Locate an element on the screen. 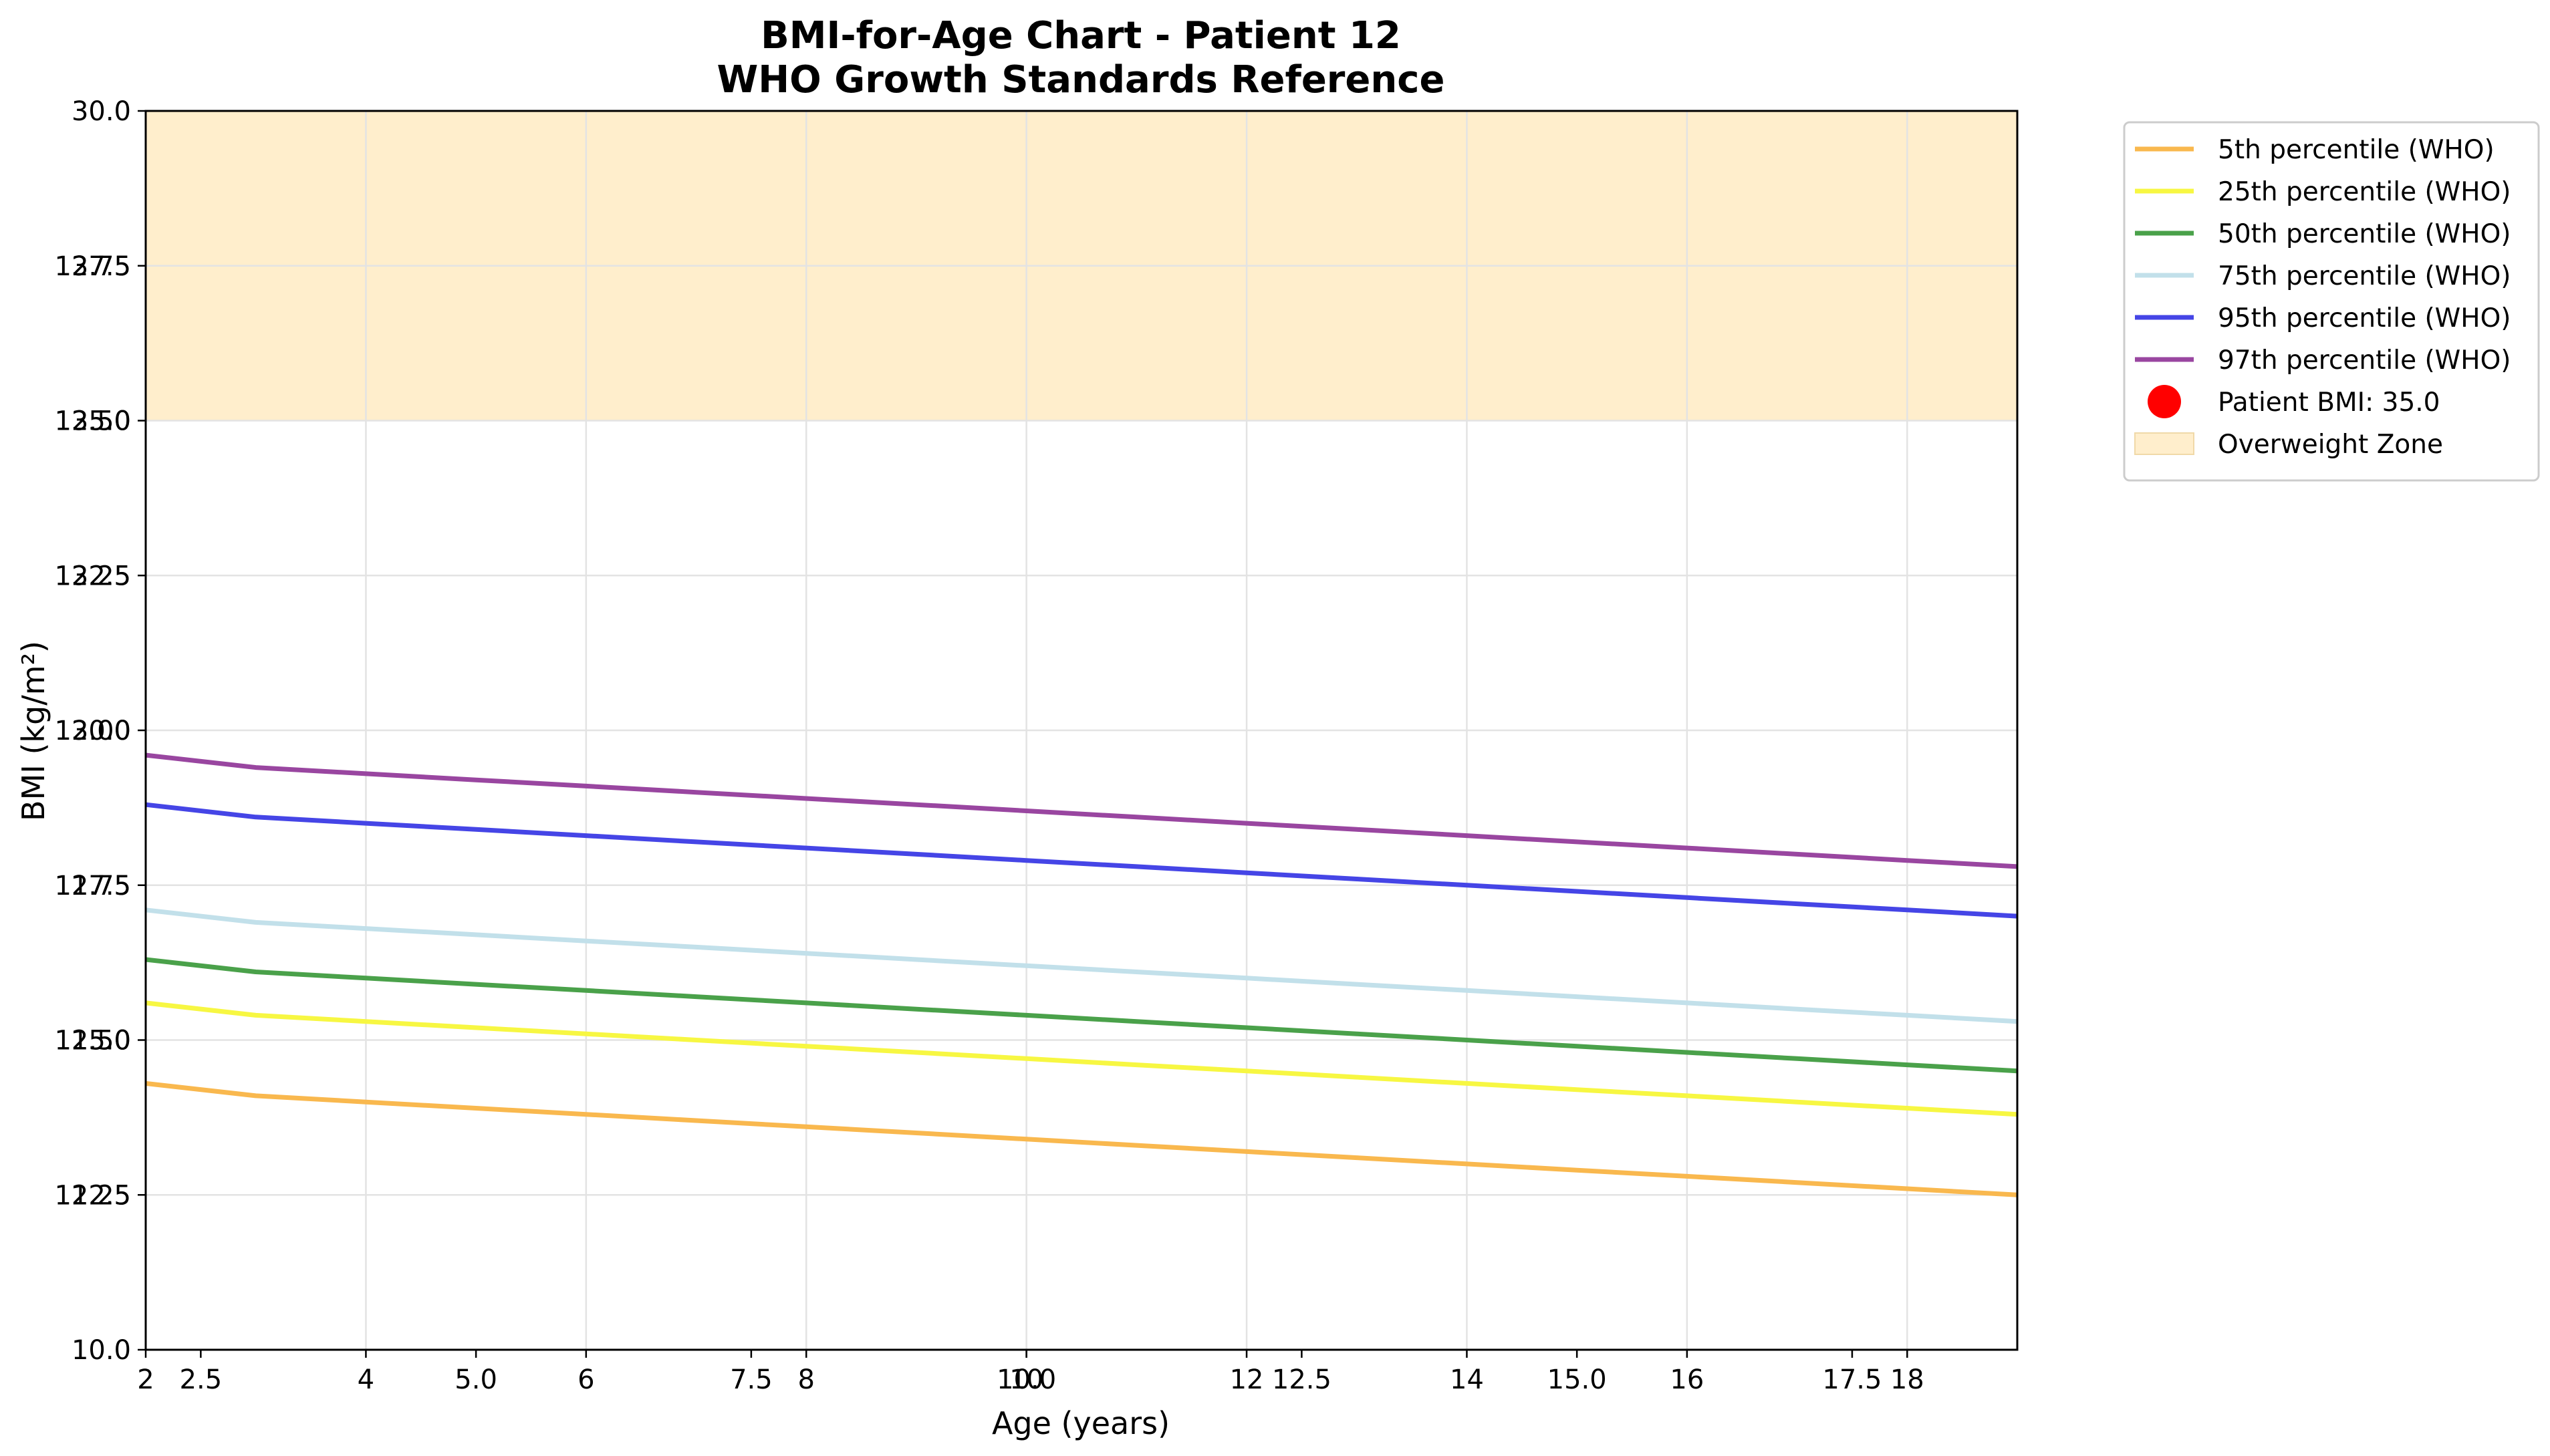 The width and height of the screenshot is (2550, 1456). legend-patch-swatch is located at coordinates (2164, 443).